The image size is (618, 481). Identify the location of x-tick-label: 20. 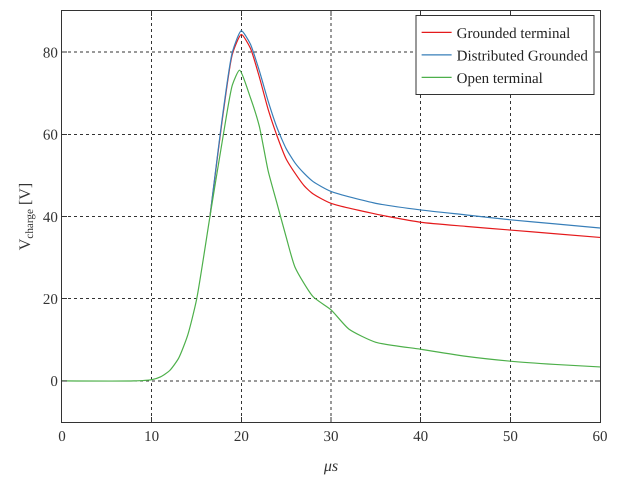
(241, 437).